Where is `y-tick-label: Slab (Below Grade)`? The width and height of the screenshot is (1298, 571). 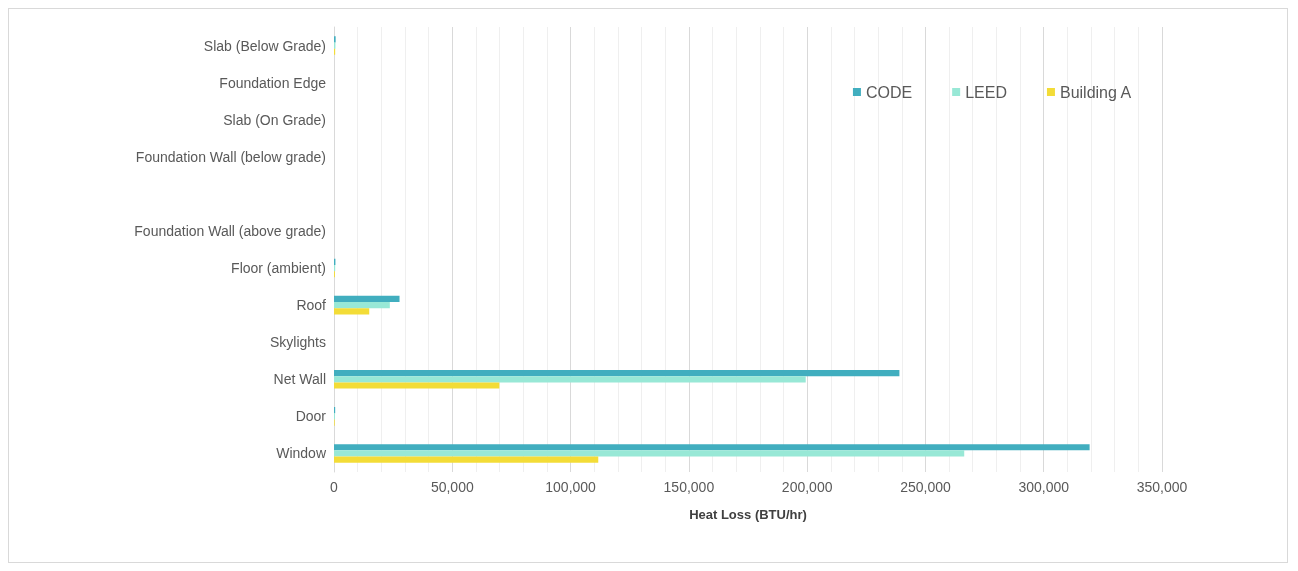 y-tick-label: Slab (Below Grade) is located at coordinates (264, 45).